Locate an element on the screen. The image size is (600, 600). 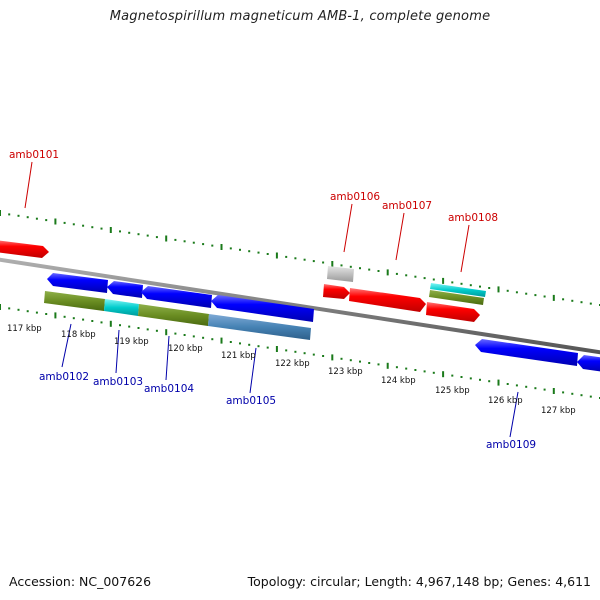
tick-label: 120 kbp is located at coordinates (185, 349).